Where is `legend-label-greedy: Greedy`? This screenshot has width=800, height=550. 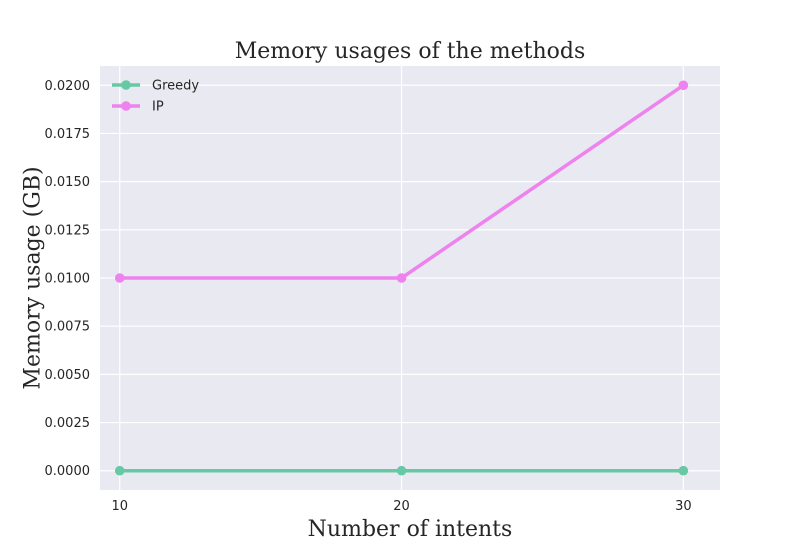
legend-label-greedy: Greedy is located at coordinates (175, 86).